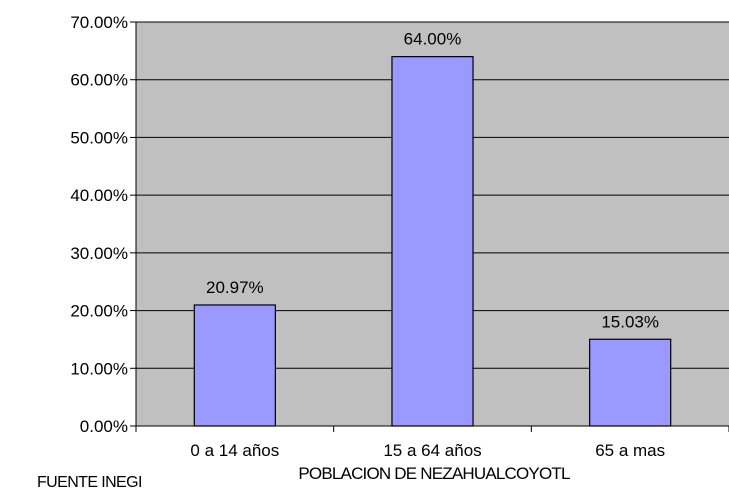 The width and height of the screenshot is (729, 497). I want to click on y-tick-label: 30.00%, so click(99, 253).